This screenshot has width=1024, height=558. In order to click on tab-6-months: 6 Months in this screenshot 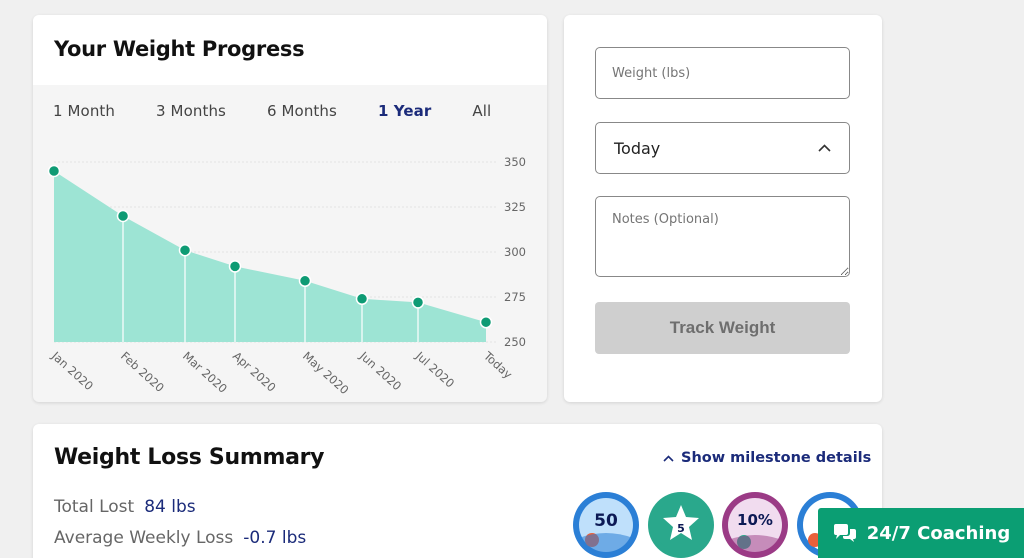, I will do `click(301, 111)`.